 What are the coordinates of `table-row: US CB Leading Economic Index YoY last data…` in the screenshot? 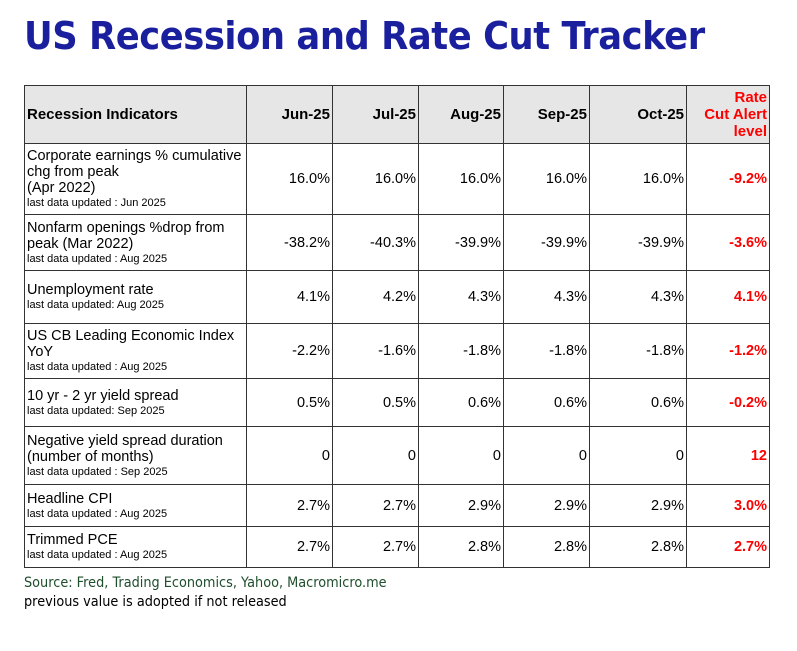 It's located at (397, 351).